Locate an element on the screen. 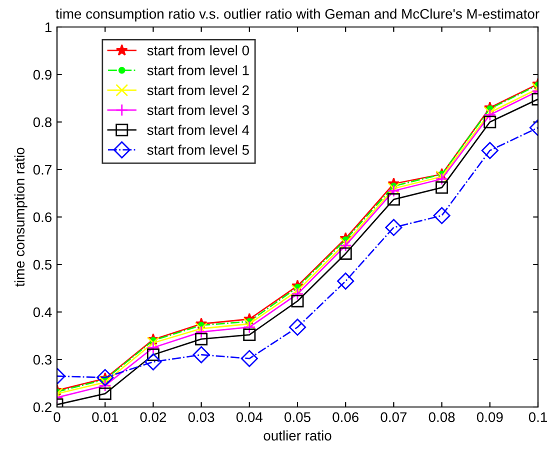  legend-label: start from level 2 is located at coordinates (198, 90).